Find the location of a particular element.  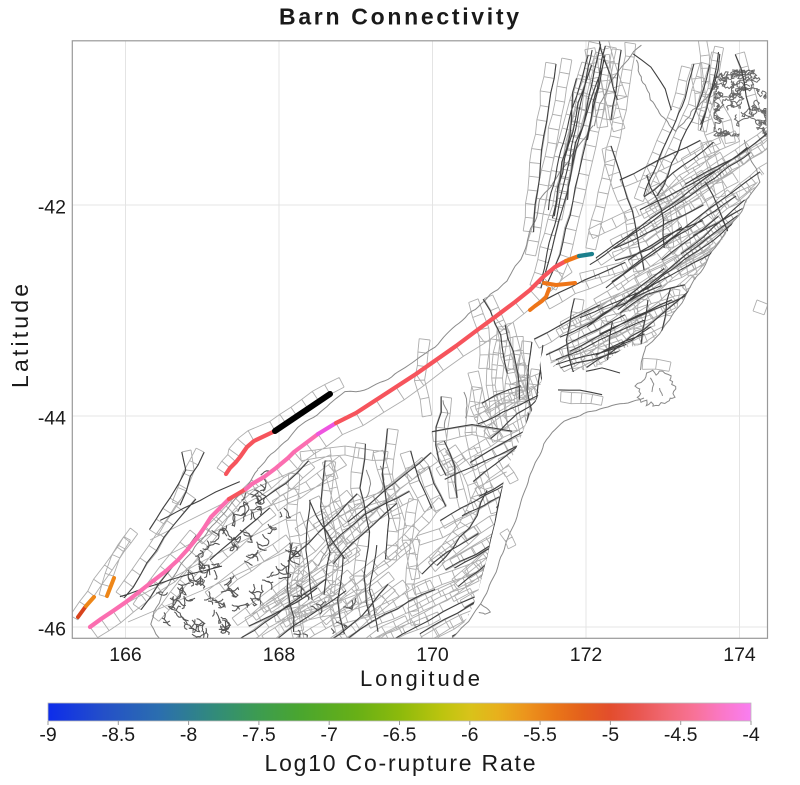

svg-text: -42 is located at coordinates (52, 208).